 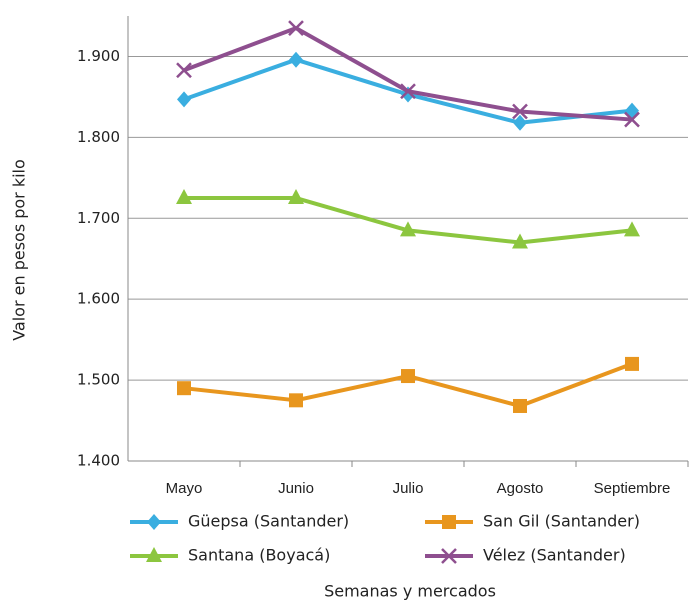 What do you see at coordinates (520, 488) in the screenshot?
I see `x-tick-label: Agosto` at bounding box center [520, 488].